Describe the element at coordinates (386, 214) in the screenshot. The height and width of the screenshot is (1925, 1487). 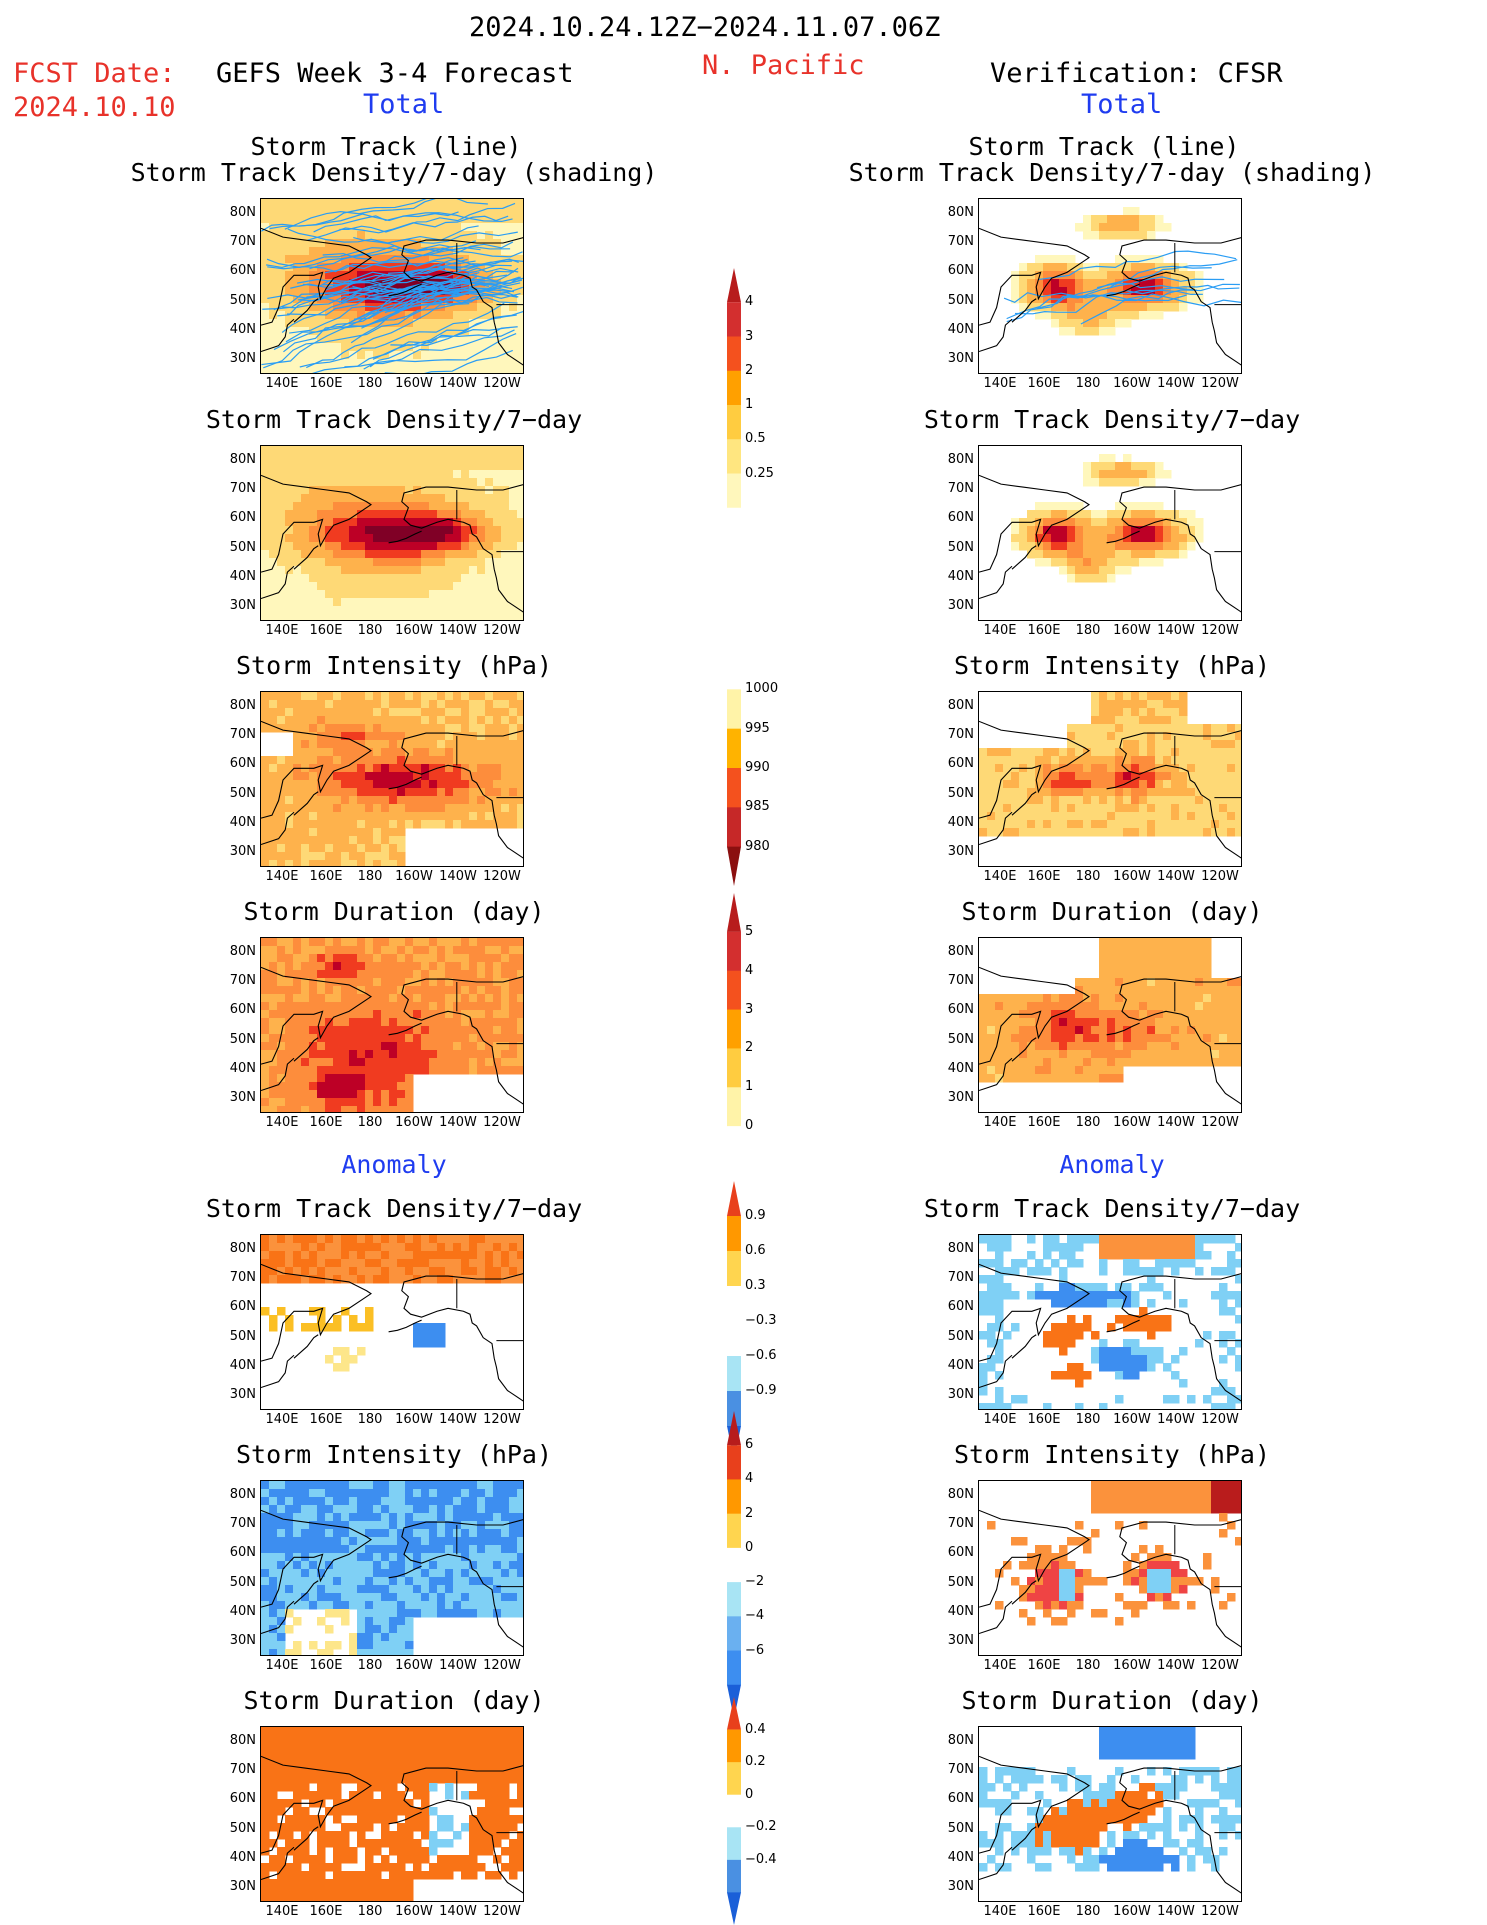
I see `storm-track-line` at that location.